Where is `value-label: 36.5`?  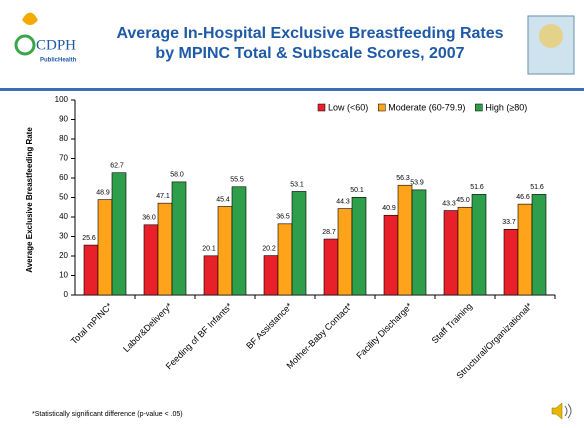 value-label: 36.5 is located at coordinates (283, 217).